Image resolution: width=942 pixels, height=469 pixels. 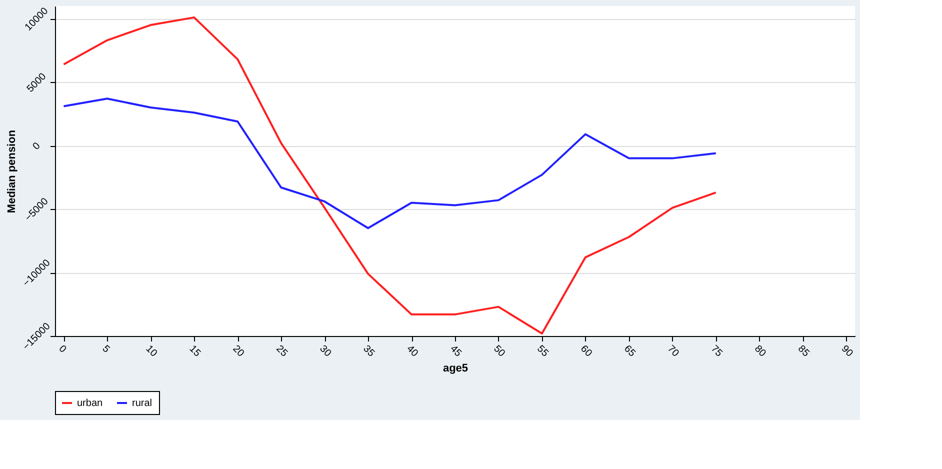 I want to click on x-tick-label: 15, so click(x=194, y=352).